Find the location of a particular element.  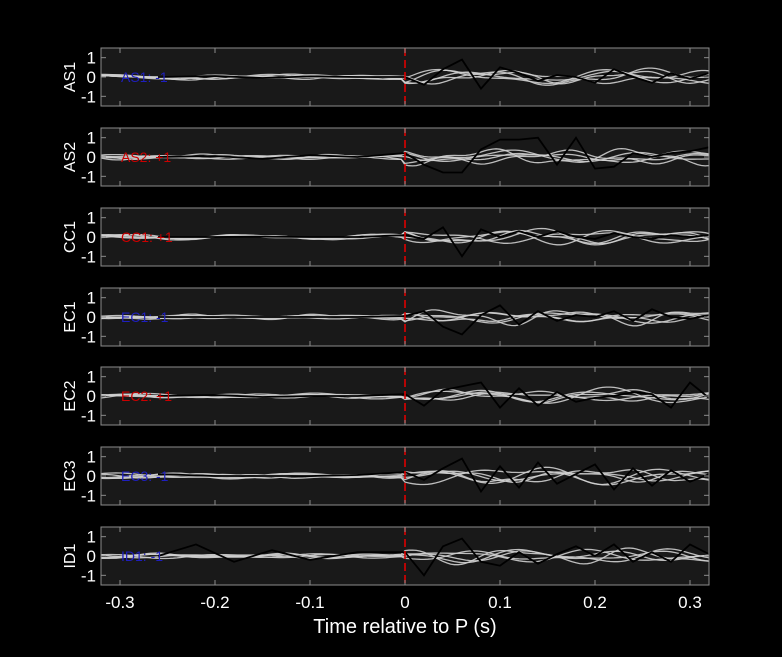

x-tick-label: -0.3 is located at coordinates (119, 602).